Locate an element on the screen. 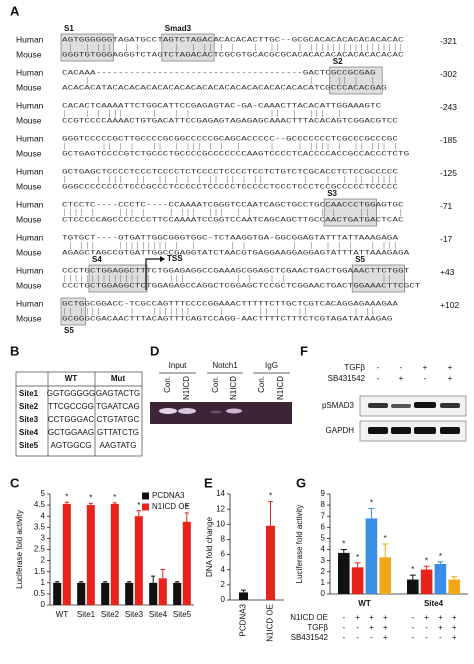 The width and height of the screenshot is (474, 664). tss-arrowhead is located at coordinates (162, 259).